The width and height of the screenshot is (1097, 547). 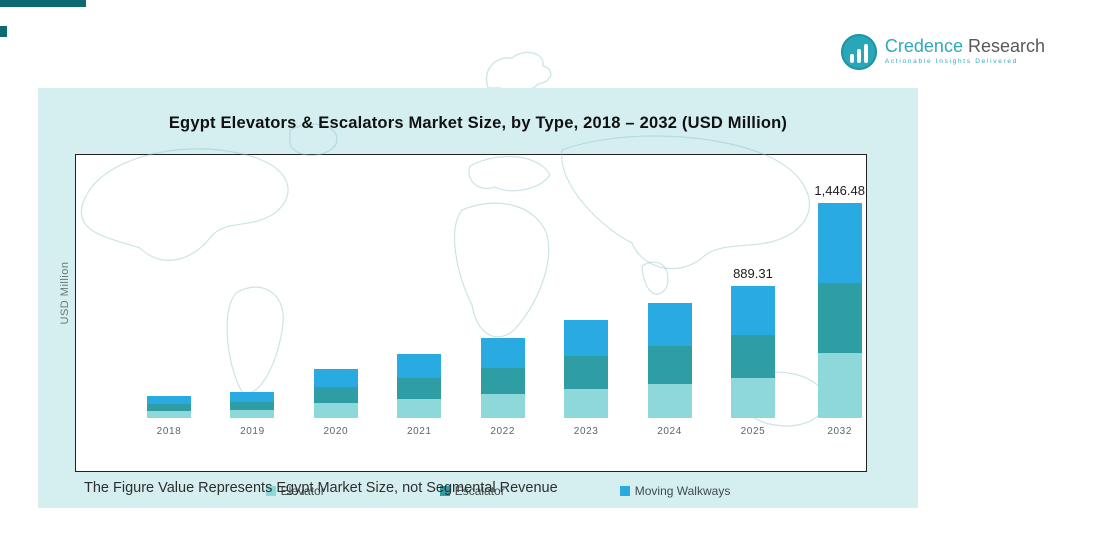 I want to click on bar-column-2032: 1,446.48 2032, so click(x=839, y=310).